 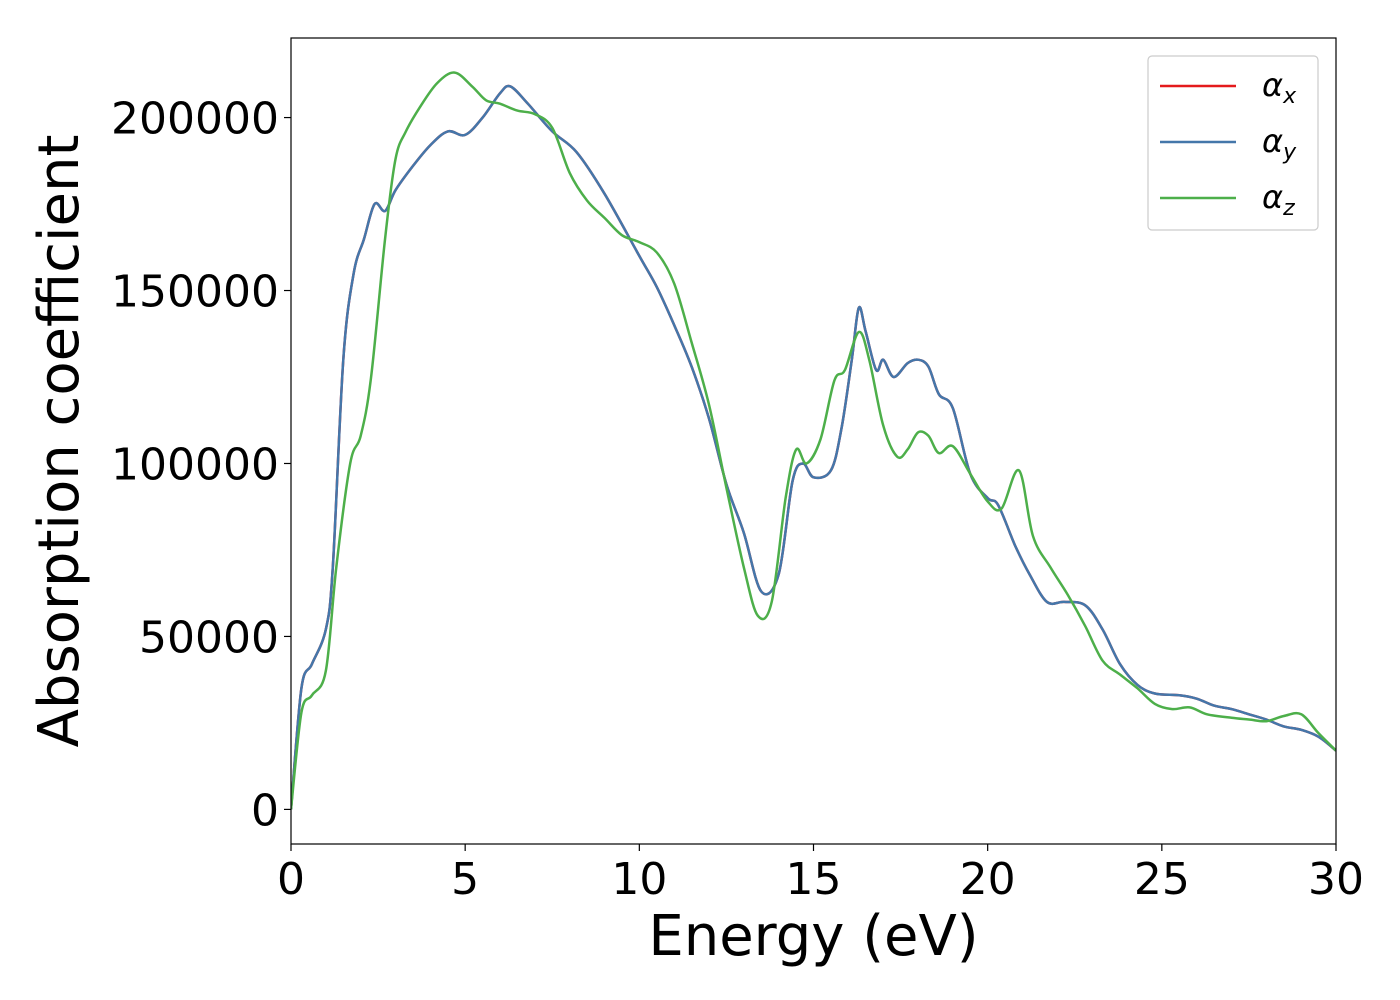 What do you see at coordinates (209, 637) in the screenshot?
I see `y-tick-label: 50000` at bounding box center [209, 637].